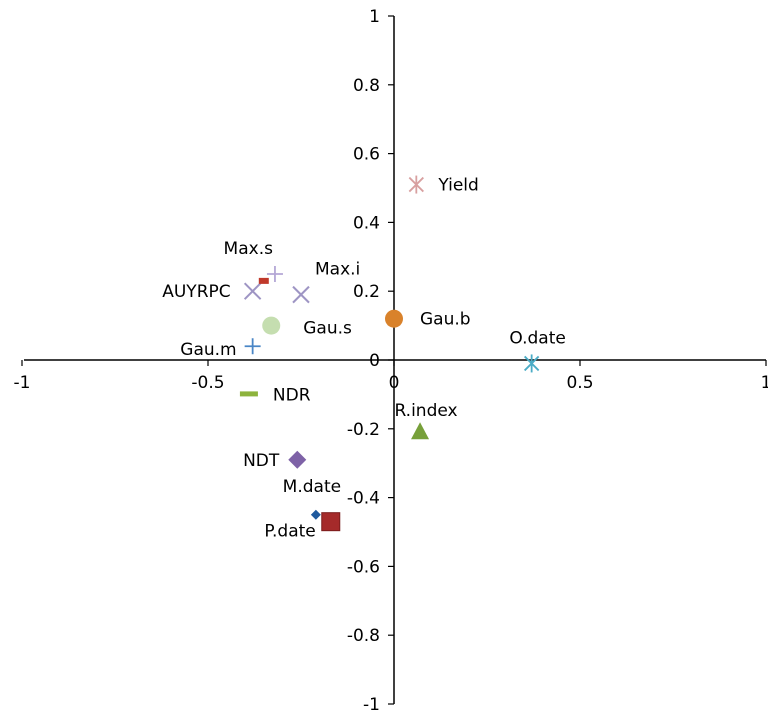 This screenshot has height=718, width=768. What do you see at coordinates (249, 249) in the screenshot?
I see `point-label-max-s: Max.s` at bounding box center [249, 249].